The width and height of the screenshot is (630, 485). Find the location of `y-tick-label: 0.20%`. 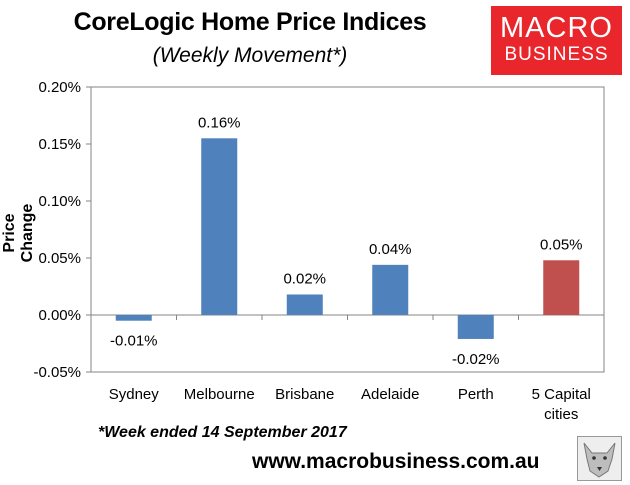

y-tick-label: 0.20% is located at coordinates (59, 87).